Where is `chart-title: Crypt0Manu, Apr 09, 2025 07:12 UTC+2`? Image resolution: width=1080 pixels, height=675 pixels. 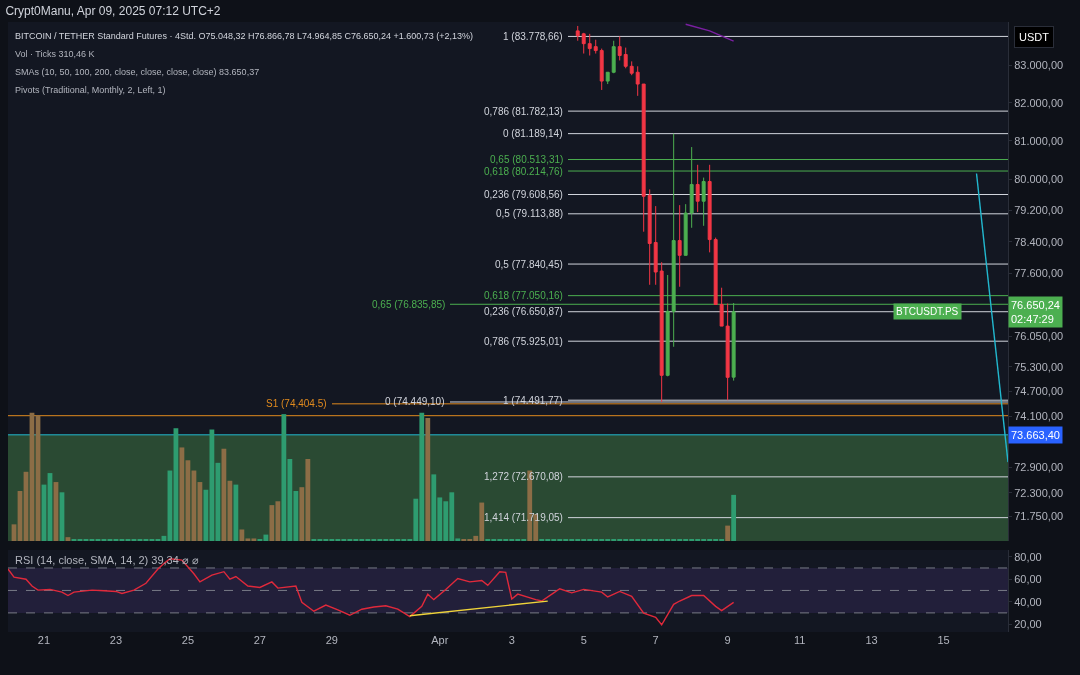
chart-title: Crypt0Manu, Apr 09, 2025 07:12 UTC+2 is located at coordinates (113, 11).